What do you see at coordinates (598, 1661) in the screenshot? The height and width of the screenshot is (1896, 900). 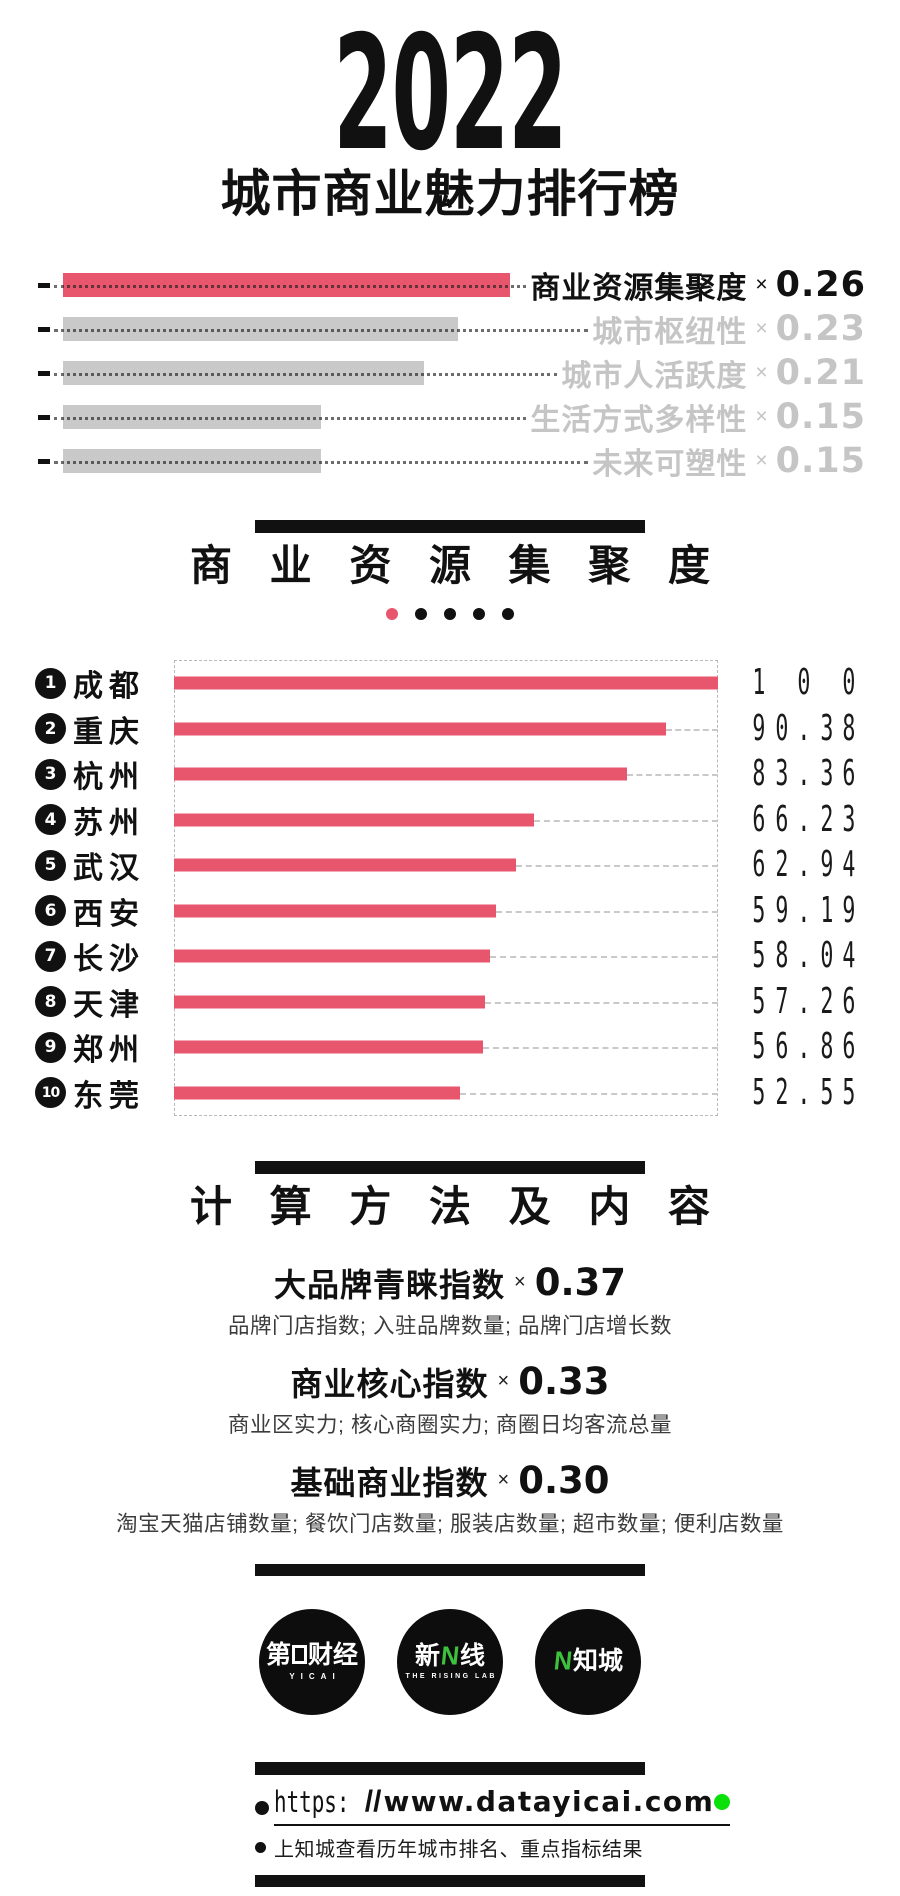 I see `zhicheng-text: 知城` at bounding box center [598, 1661].